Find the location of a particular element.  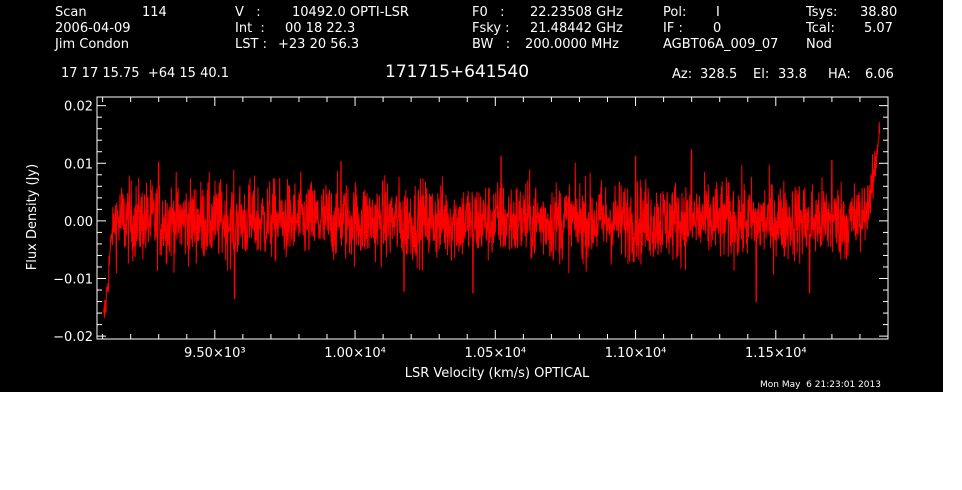

x-tick-label: 1.00×10⁴ is located at coordinates (355, 353).